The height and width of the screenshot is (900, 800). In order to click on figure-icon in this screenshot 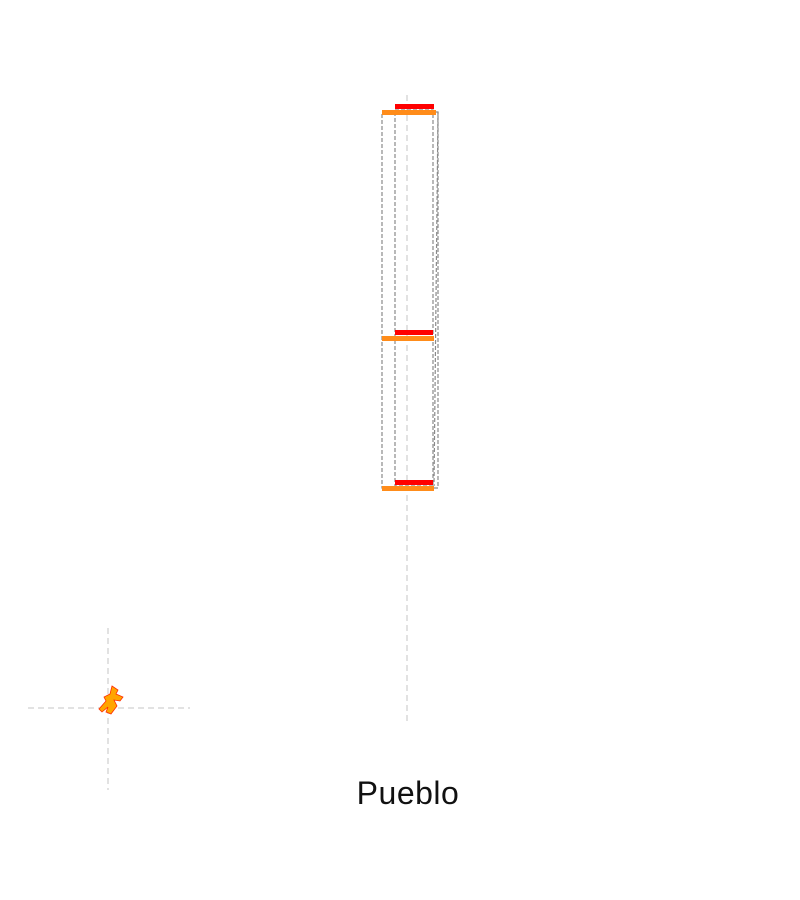, I will do `click(111, 700)`.